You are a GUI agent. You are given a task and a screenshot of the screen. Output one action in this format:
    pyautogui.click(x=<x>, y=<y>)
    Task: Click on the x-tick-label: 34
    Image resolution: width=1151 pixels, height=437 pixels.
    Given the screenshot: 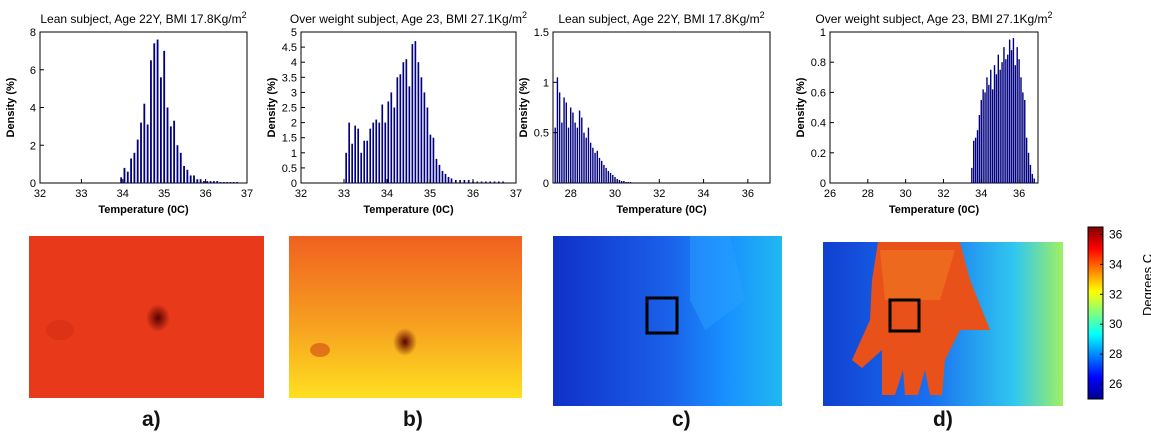 What is the action you would take?
    pyautogui.click(x=123, y=194)
    